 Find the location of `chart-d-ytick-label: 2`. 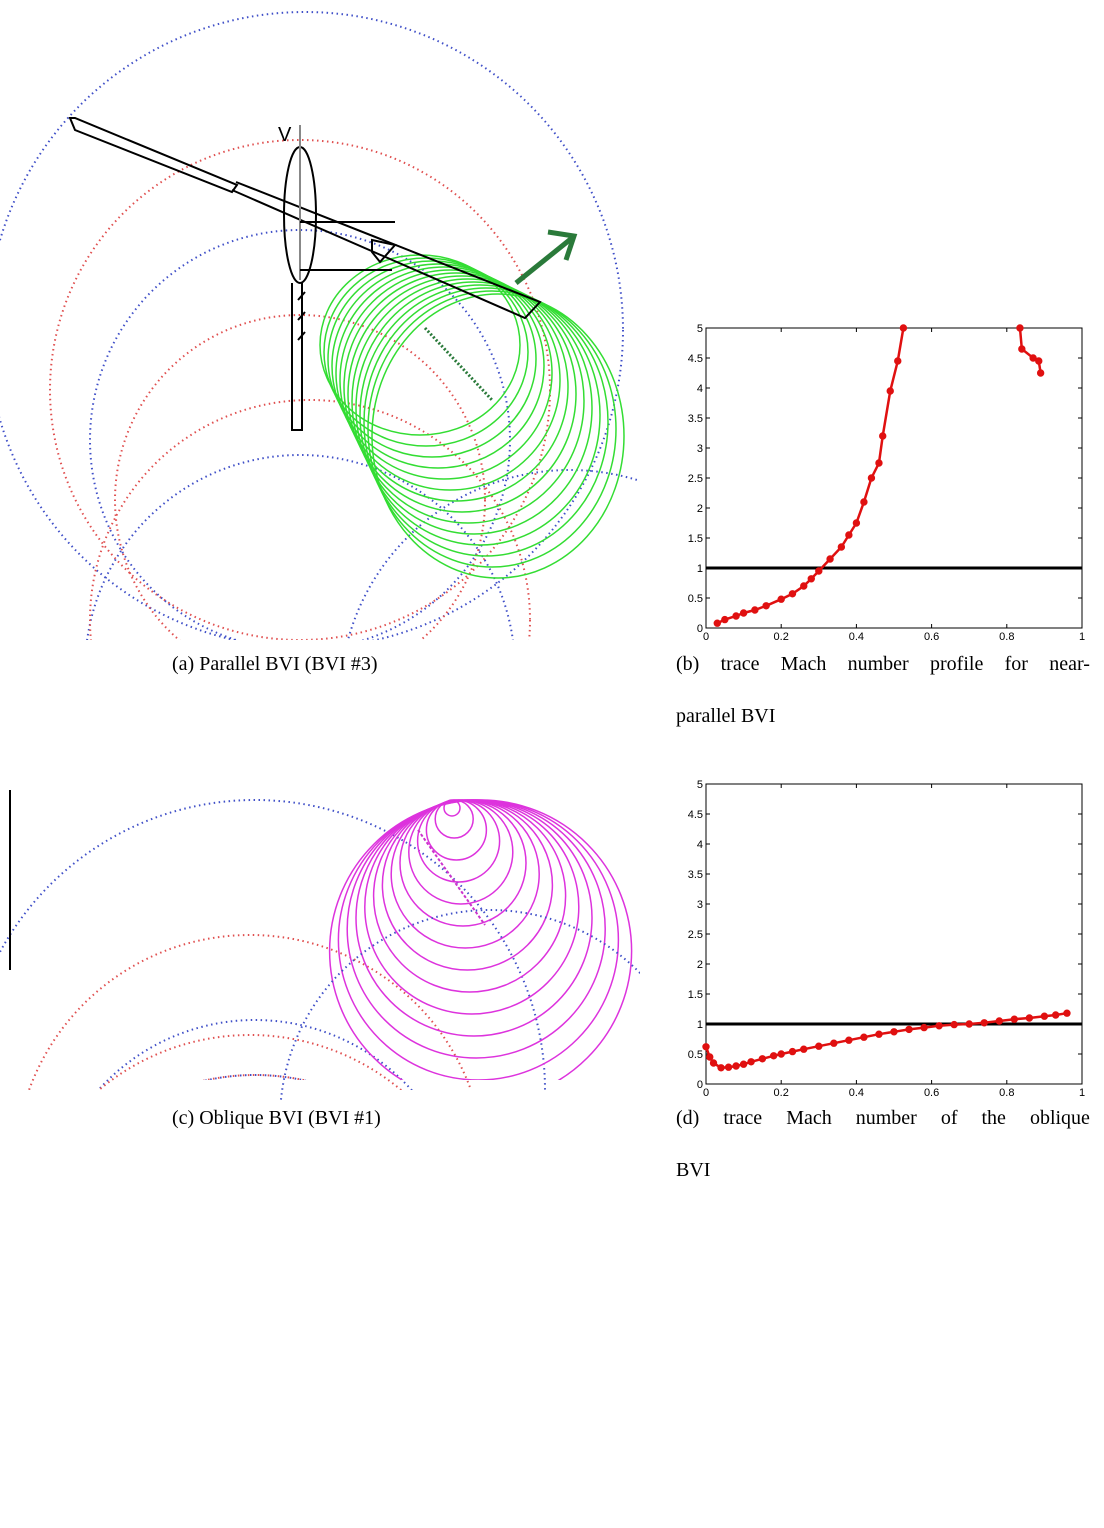

chart-d-ytick-label: 2 is located at coordinates (700, 965).